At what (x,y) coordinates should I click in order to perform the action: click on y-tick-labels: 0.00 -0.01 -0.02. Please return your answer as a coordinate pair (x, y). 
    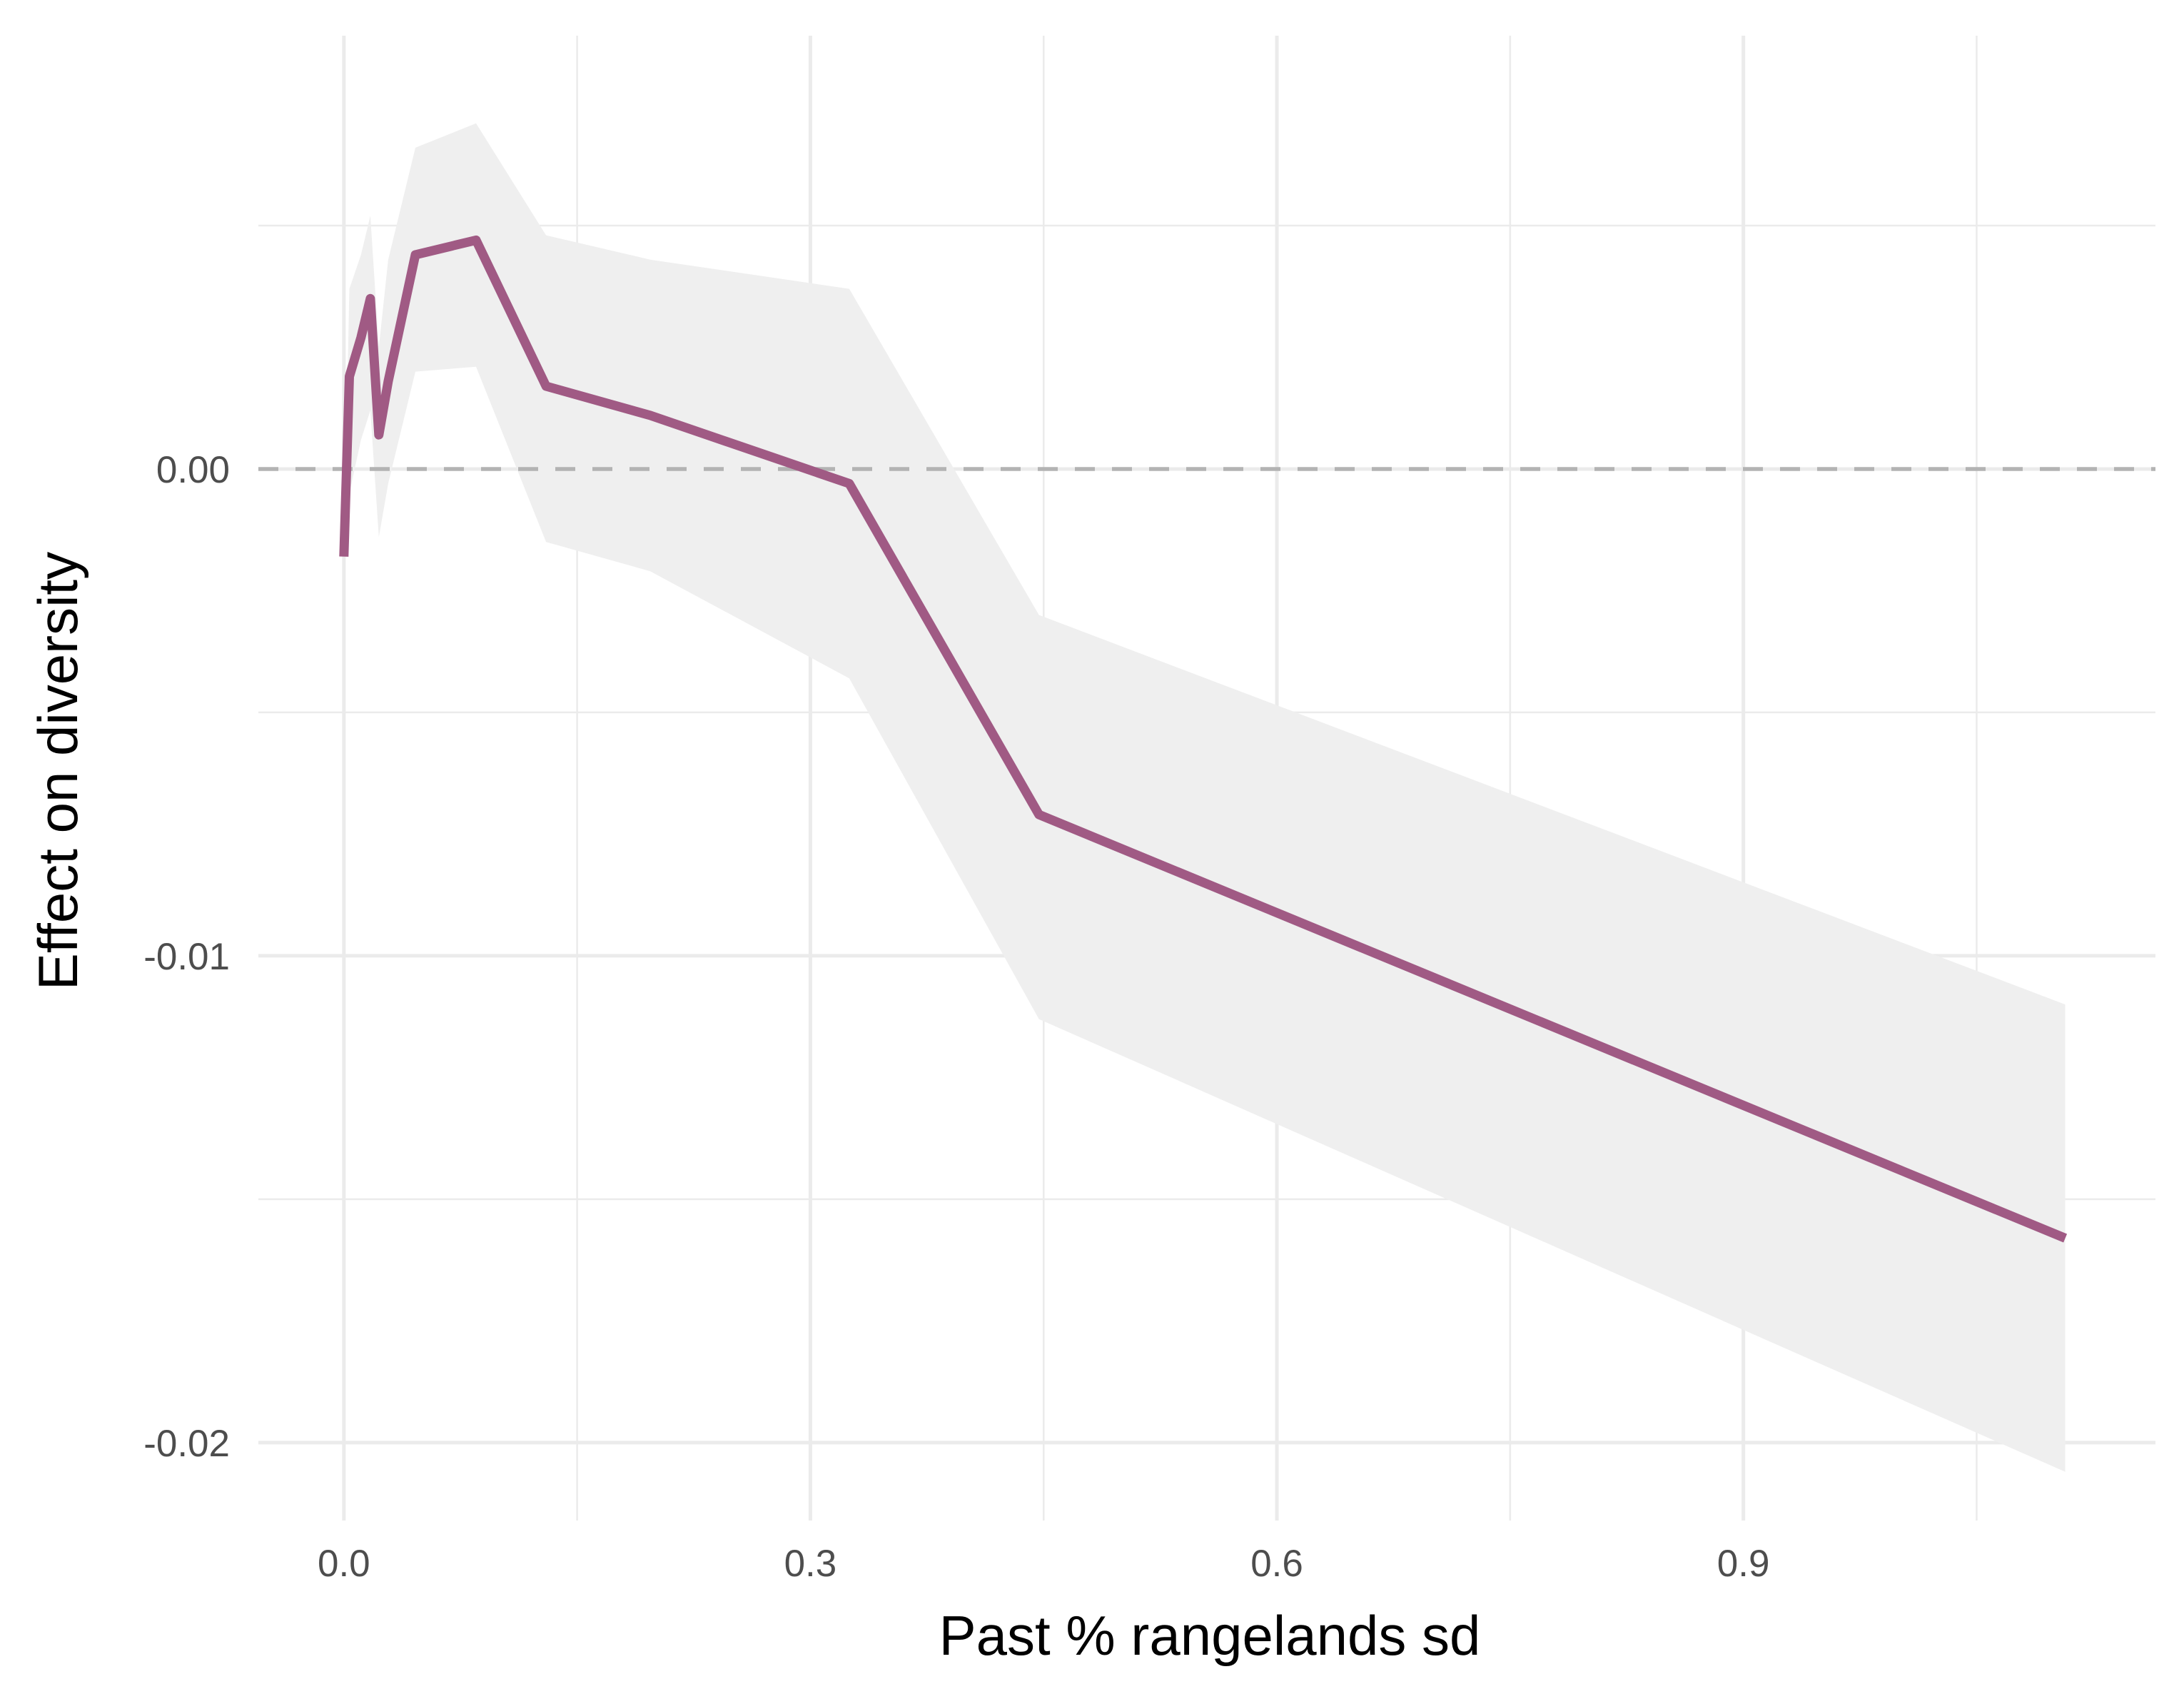
    Looking at the image, I should click on (186, 957).